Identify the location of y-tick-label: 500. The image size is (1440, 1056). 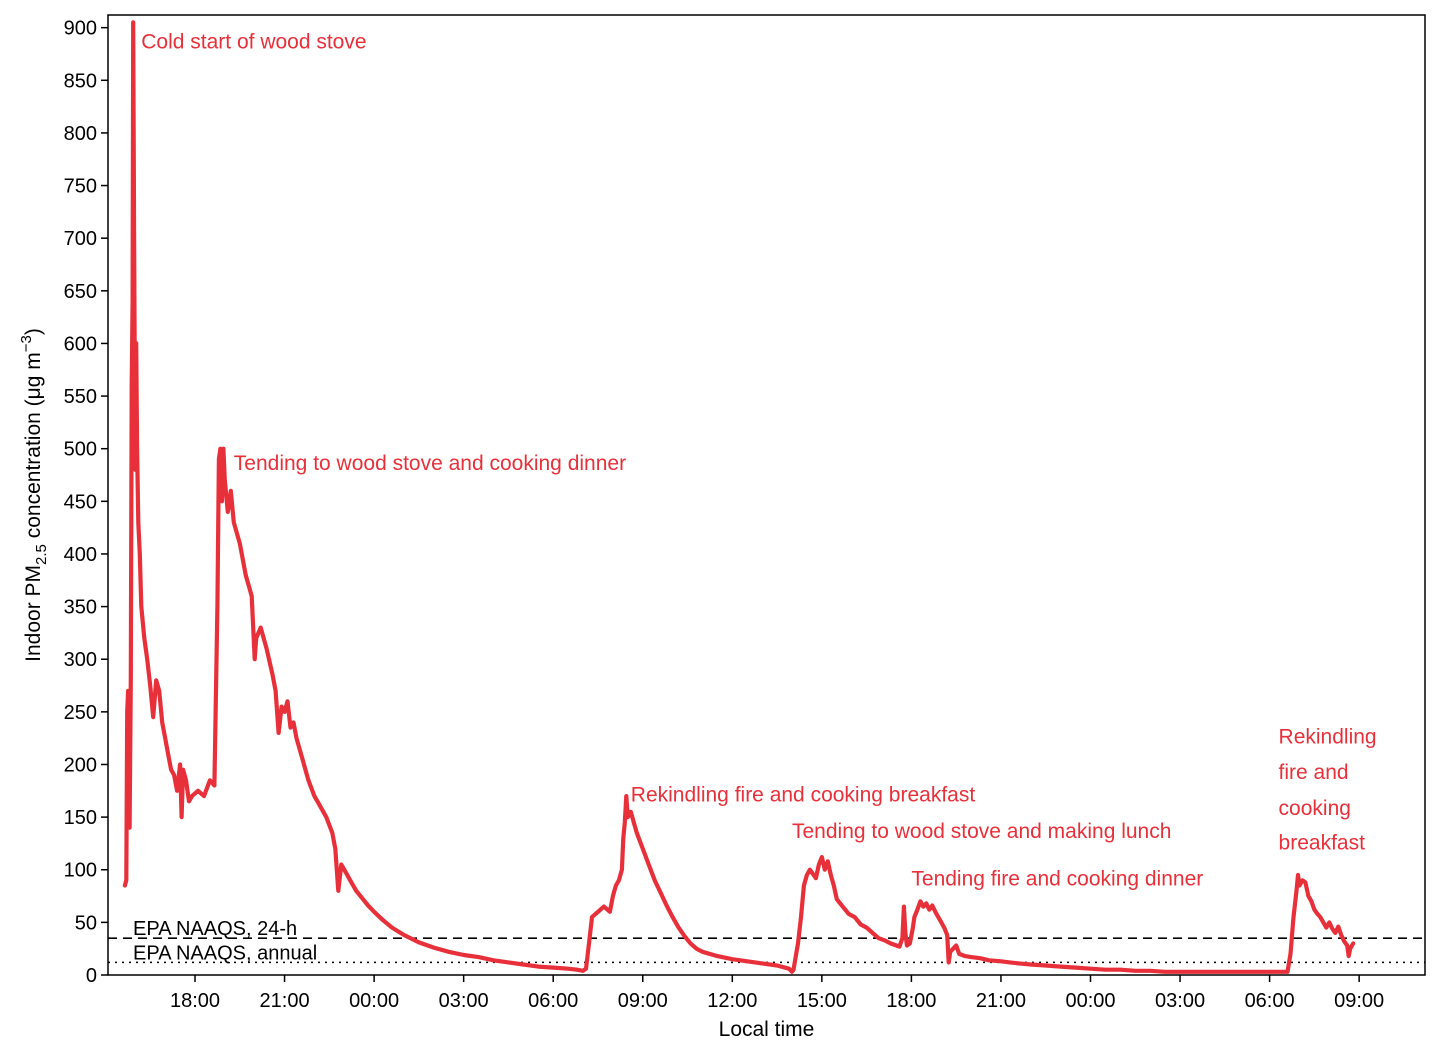
(80, 450).